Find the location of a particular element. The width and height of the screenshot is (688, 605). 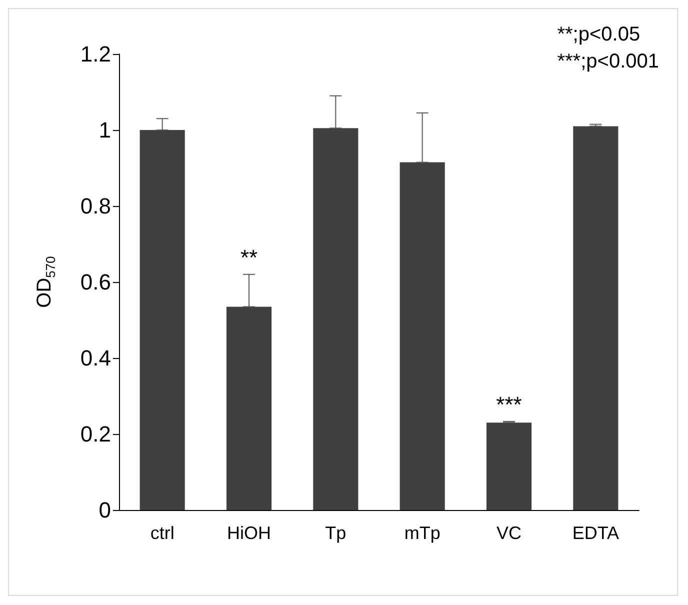

x-tick-label: Tp is located at coordinates (335, 533).